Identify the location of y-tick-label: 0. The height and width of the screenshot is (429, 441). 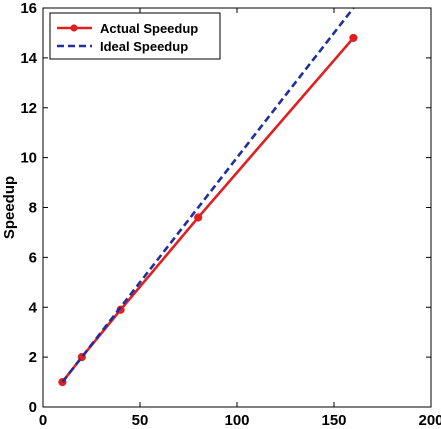
(33, 407).